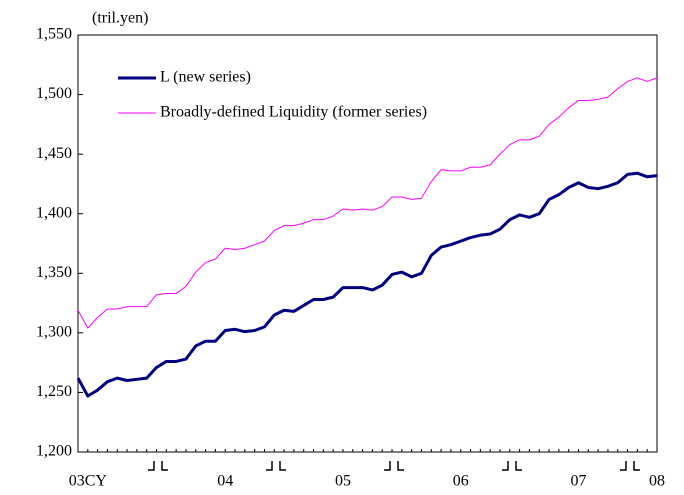 This screenshot has height=495, width=684. Describe the element at coordinates (225, 481) in the screenshot. I see `x-tick-label: 04` at that location.